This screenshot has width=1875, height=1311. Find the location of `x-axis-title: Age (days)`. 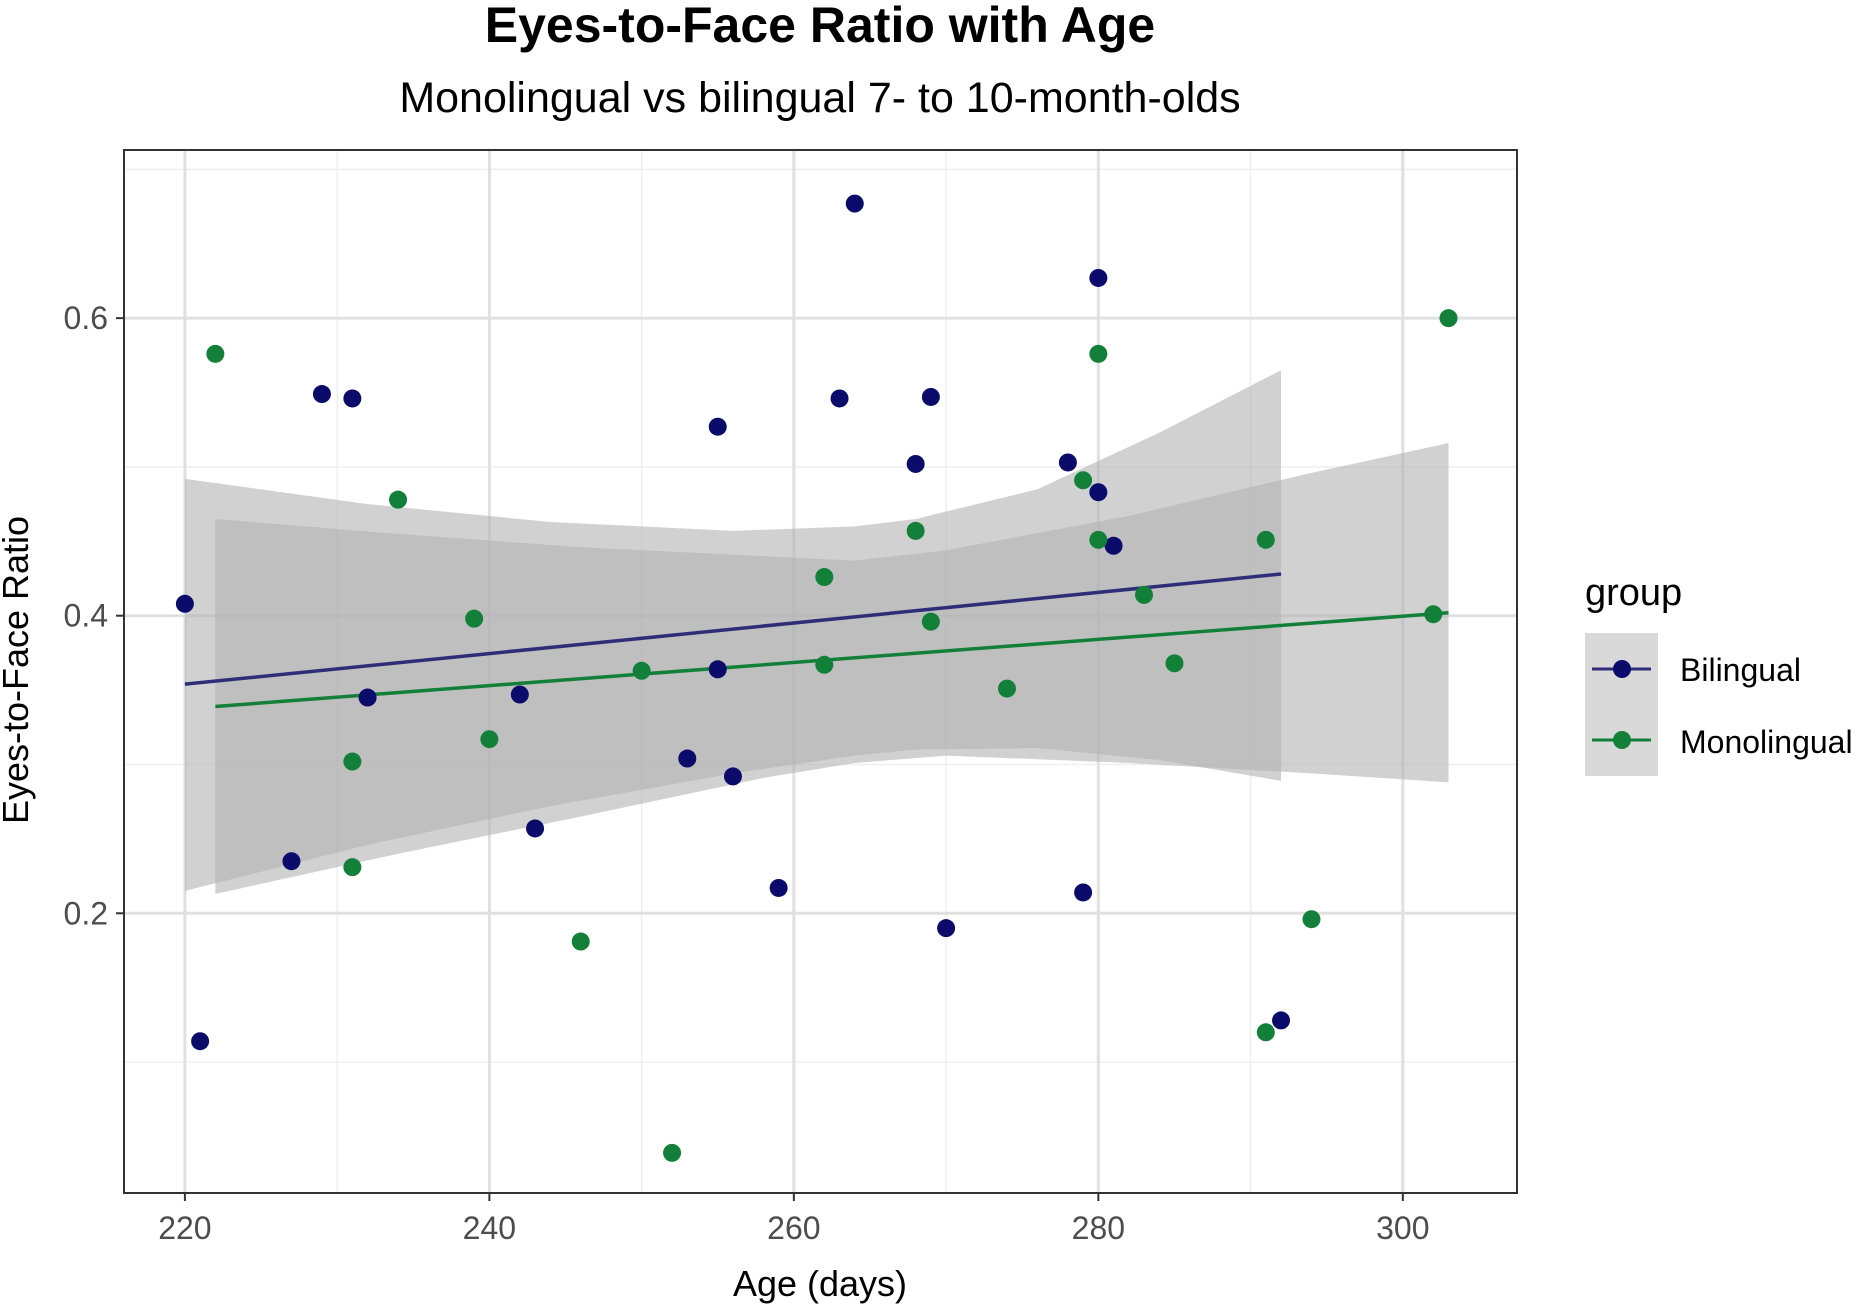

x-axis-title: Age (days) is located at coordinates (820, 1283).